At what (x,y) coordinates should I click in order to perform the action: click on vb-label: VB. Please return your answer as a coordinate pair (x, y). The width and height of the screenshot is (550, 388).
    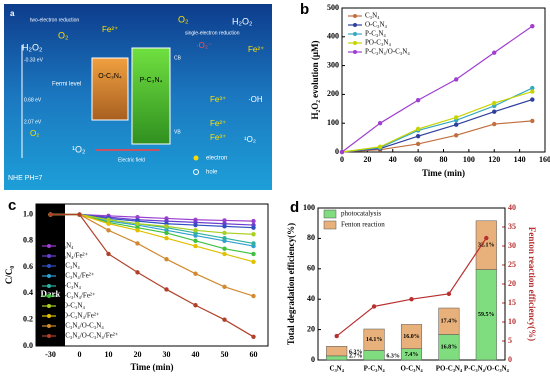
    Looking at the image, I should click on (177, 132).